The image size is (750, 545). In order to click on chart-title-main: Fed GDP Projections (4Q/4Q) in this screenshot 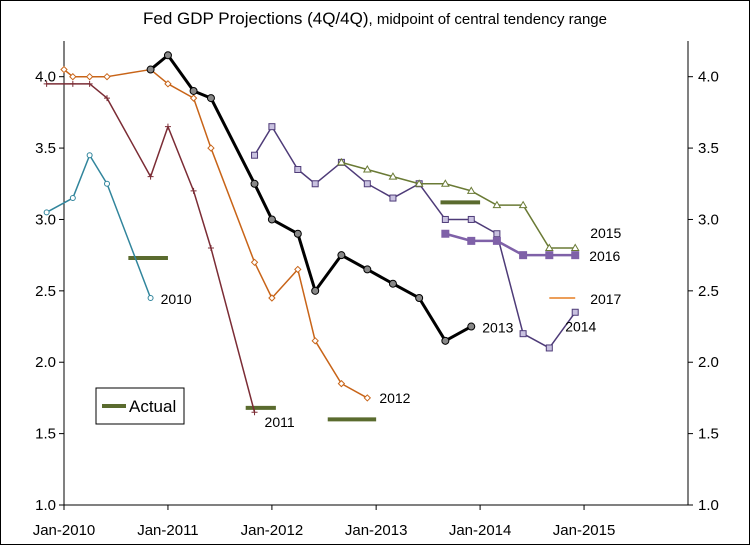, I will do `click(256, 18)`.